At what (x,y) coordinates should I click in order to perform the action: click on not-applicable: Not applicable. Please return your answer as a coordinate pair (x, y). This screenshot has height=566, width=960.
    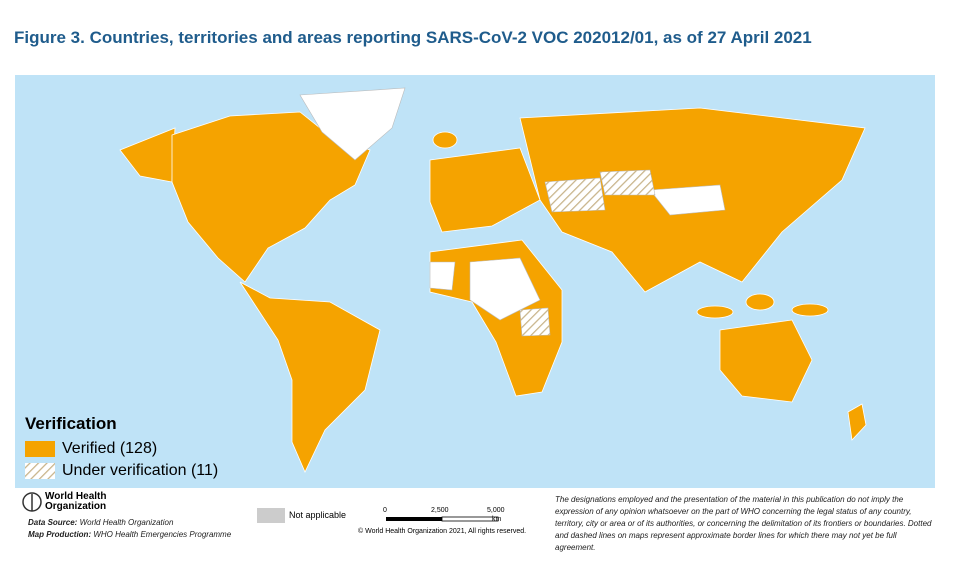
    Looking at the image, I should click on (318, 515).